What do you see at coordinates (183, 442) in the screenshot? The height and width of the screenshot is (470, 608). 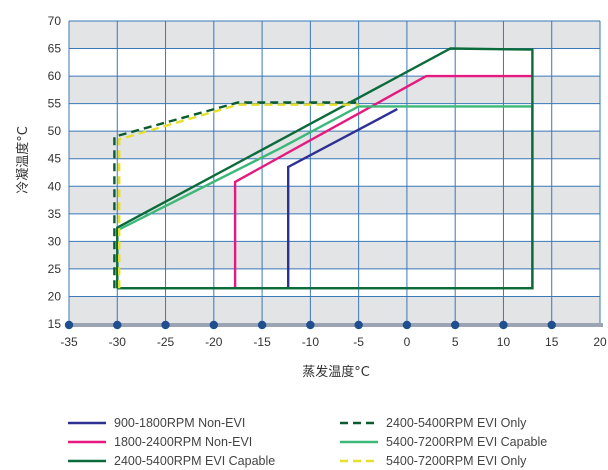 I see `legend-label: 1800-2400RPM Non-EVI` at bounding box center [183, 442].